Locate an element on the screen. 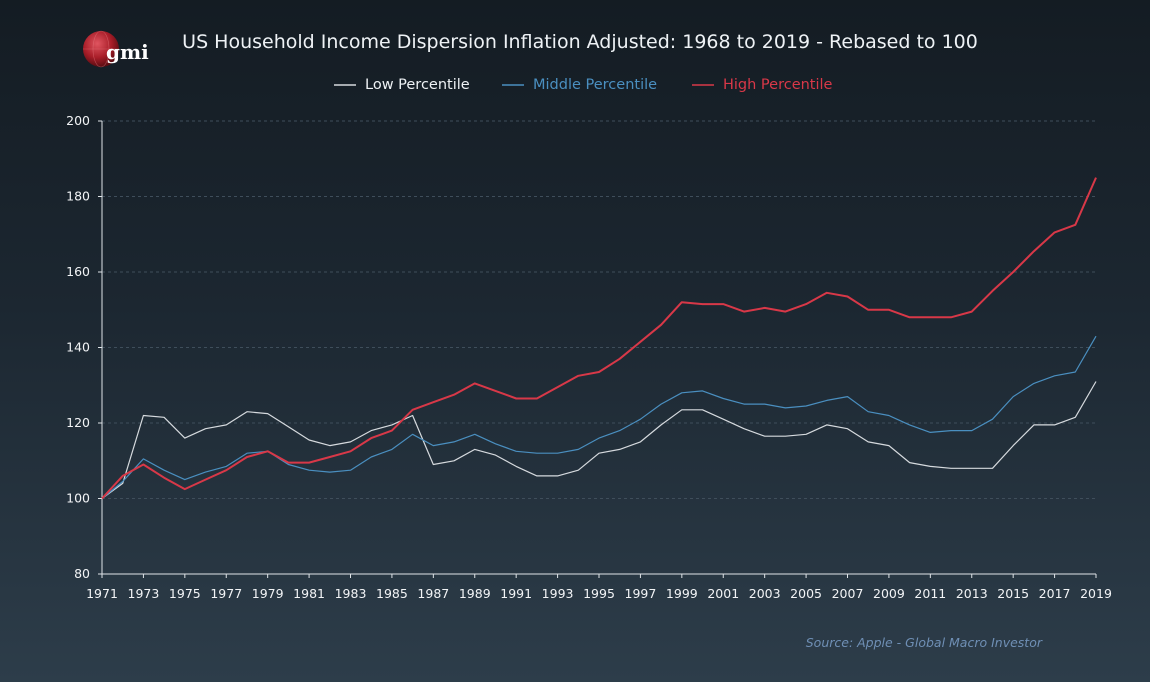 Image resolution: width=1150 pixels, height=682 pixels. x-tick-label-1979: 1979 is located at coordinates (268, 593).